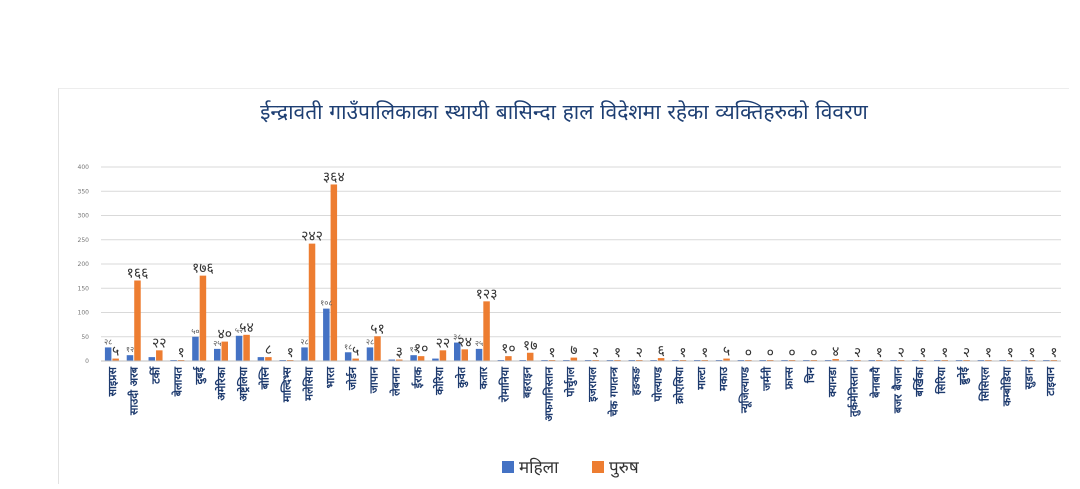  Describe the element at coordinates (985, 384) in the screenshot. I see `x-tick-label: सिसिएल` at that location.